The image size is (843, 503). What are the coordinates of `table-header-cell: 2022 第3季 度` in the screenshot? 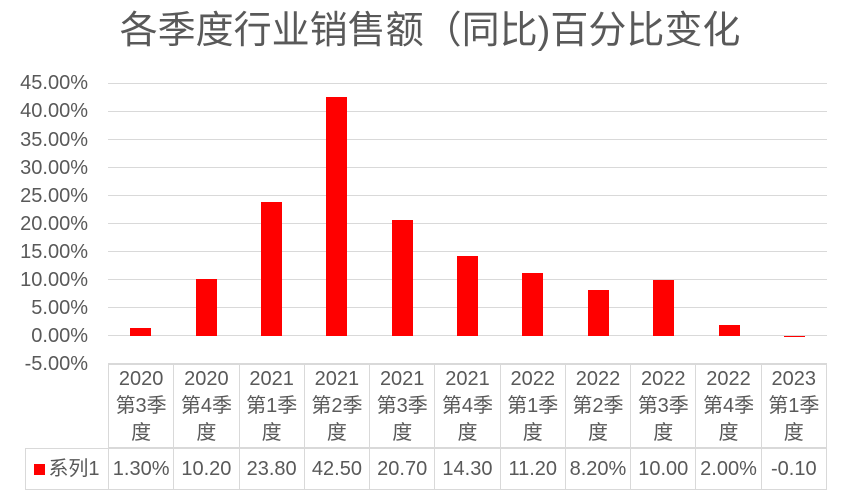 It's located at (664, 406).